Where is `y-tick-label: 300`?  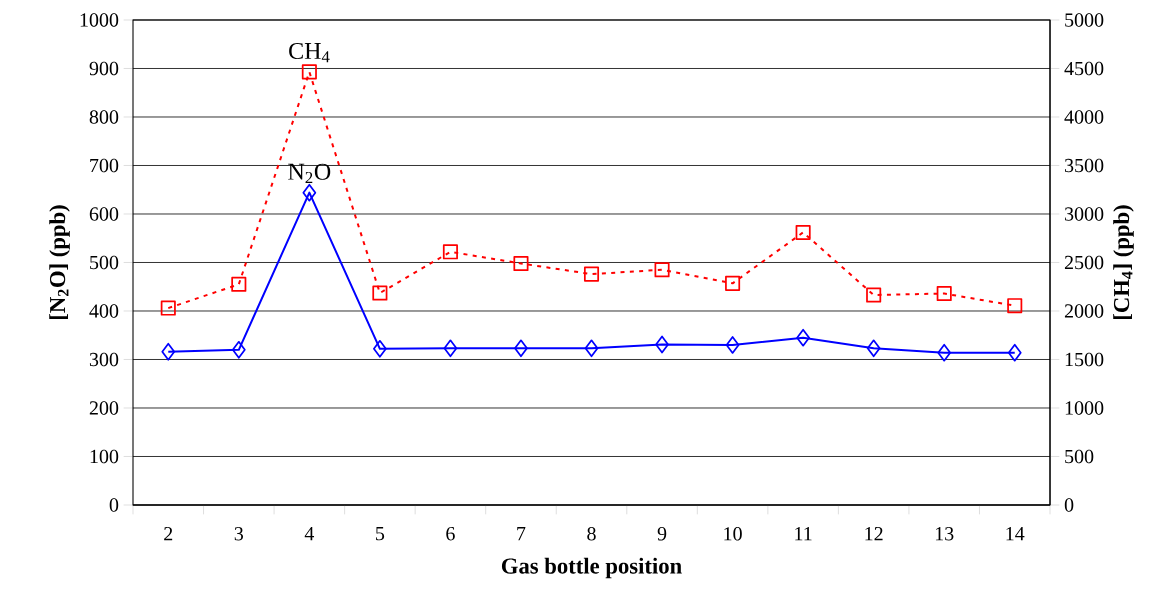
y-tick-label: 300 is located at coordinates (104, 359).